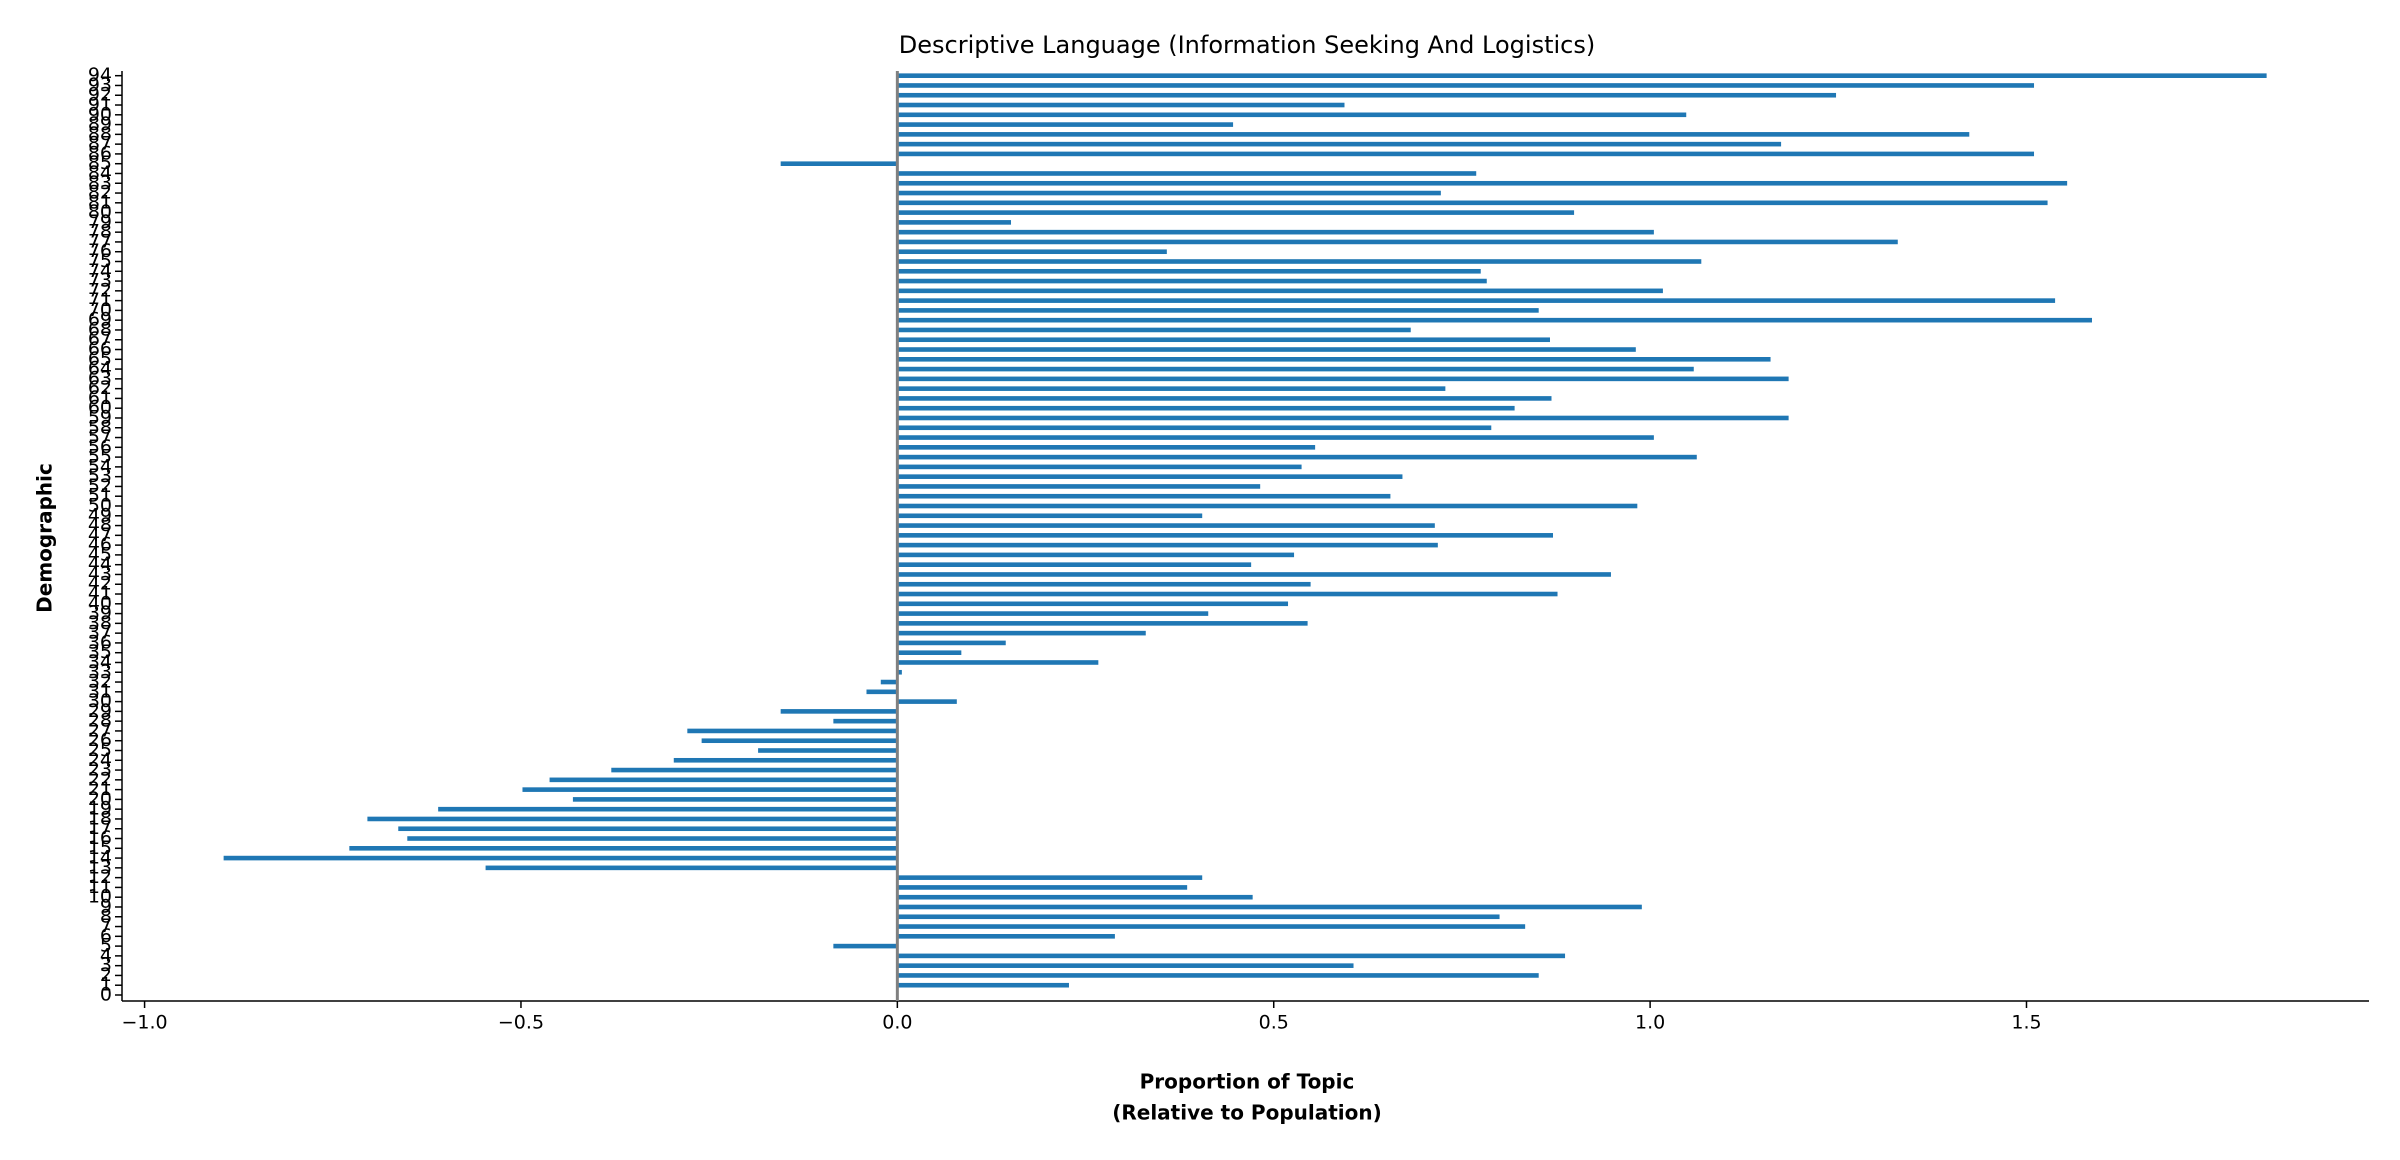 The image size is (2400, 1160). What do you see at coordinates (100, 457) in the screenshot?
I see `y-tick-label: 55` at bounding box center [100, 457].